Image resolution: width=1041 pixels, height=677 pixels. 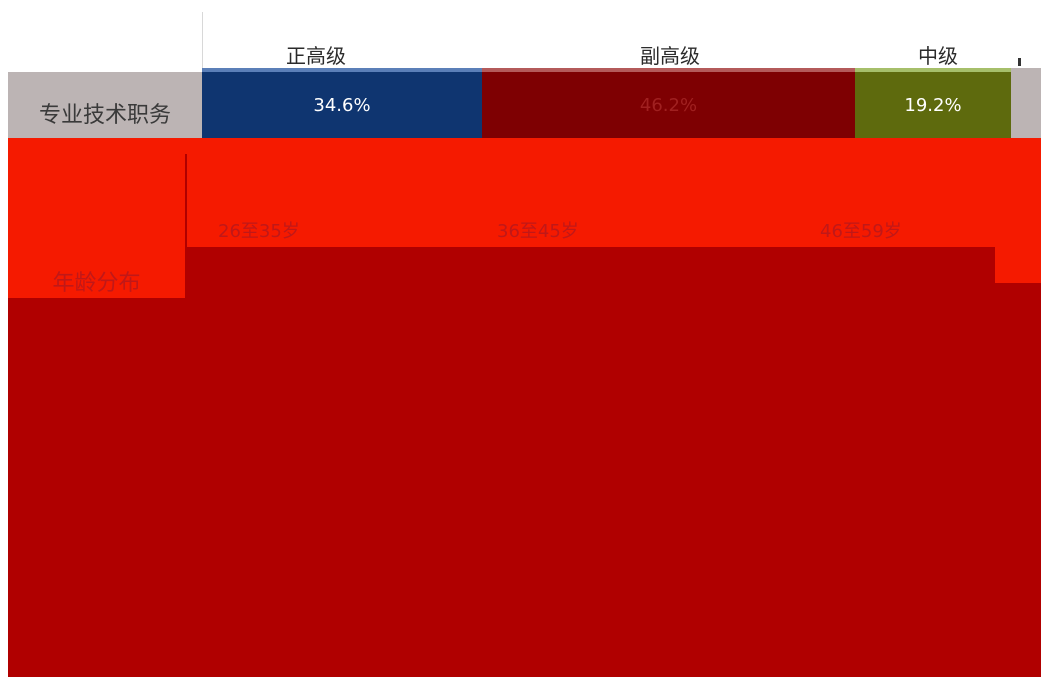 I want to click on divider-line, so click(x=202, y=42).